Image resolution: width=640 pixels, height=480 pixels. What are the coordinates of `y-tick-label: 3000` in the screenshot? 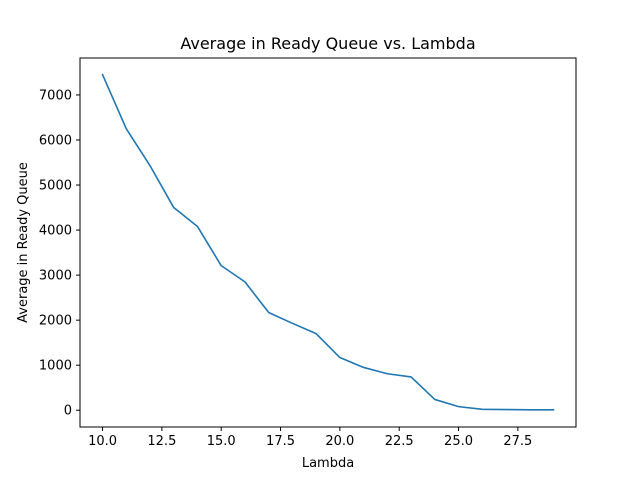 It's located at (55, 276).